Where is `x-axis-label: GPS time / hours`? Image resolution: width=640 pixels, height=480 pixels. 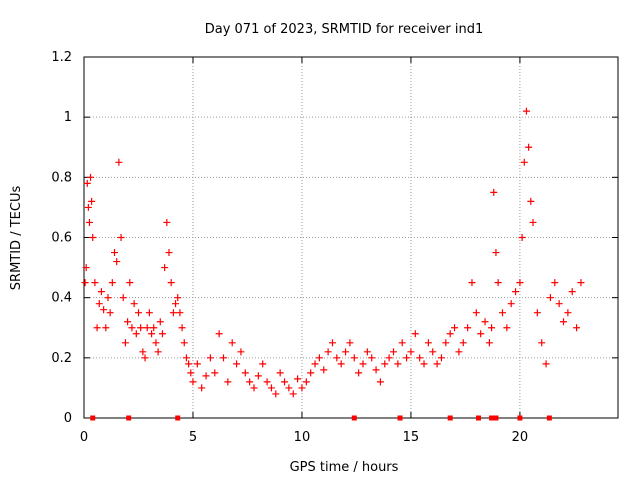 x-axis-label: GPS time / hours is located at coordinates (344, 467).